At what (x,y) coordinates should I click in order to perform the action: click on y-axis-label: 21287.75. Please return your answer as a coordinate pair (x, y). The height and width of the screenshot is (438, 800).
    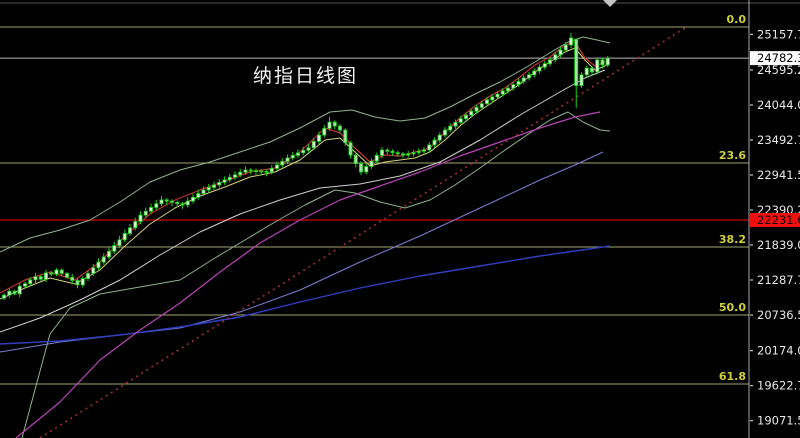
    Looking at the image, I should click on (778, 280).